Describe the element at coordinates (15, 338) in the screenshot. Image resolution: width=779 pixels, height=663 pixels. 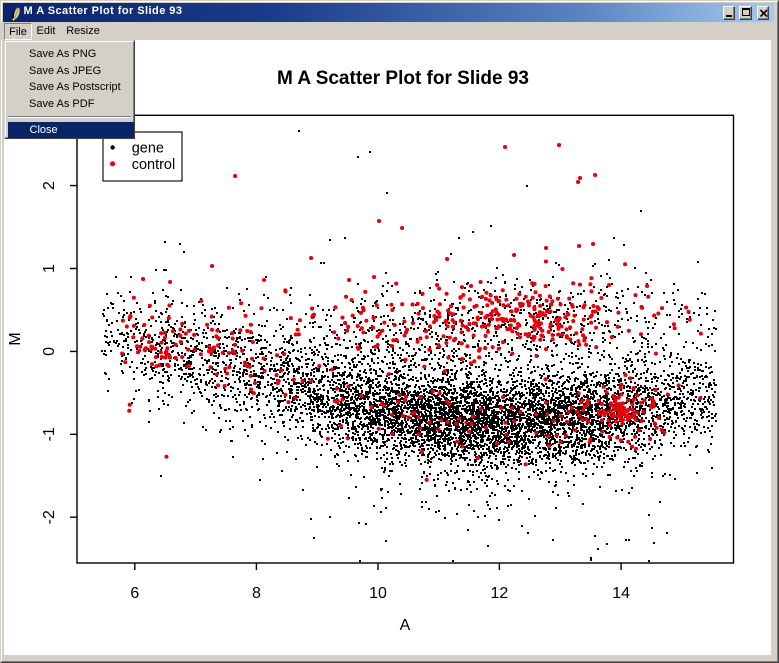
I see `svg-text: M` at that location.